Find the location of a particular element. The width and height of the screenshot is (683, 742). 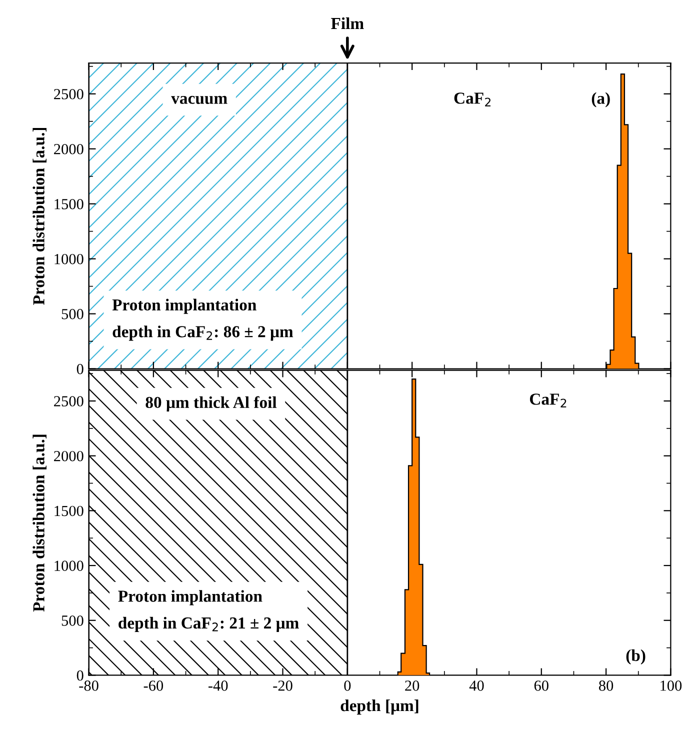

x-tick-label: -40 is located at coordinates (218, 685).